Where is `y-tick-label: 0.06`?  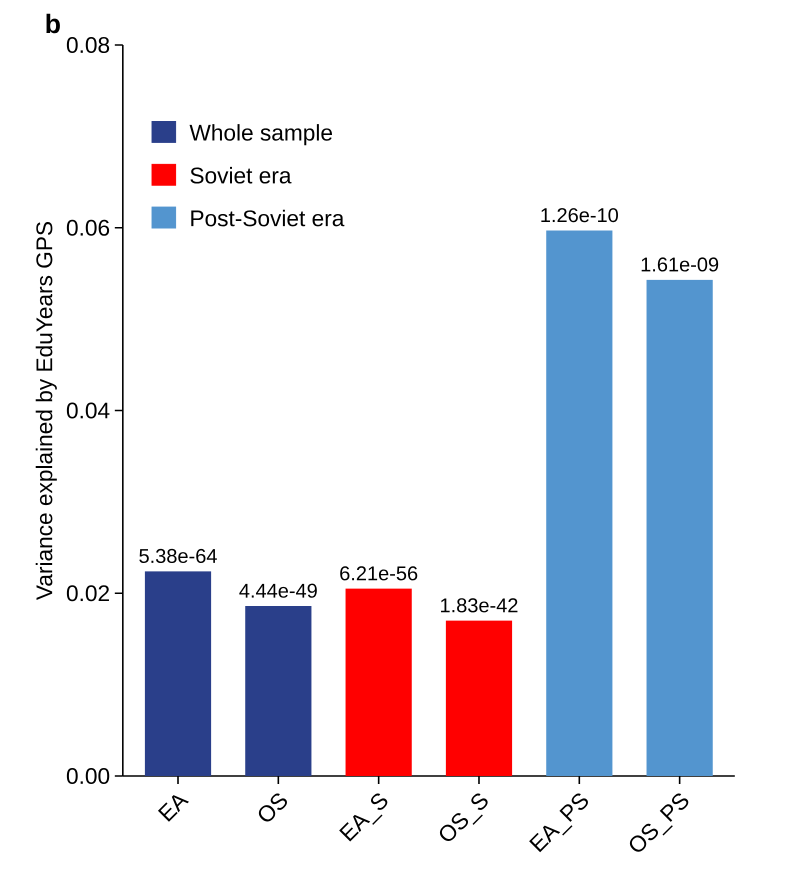 y-tick-label: 0.06 is located at coordinates (88, 228).